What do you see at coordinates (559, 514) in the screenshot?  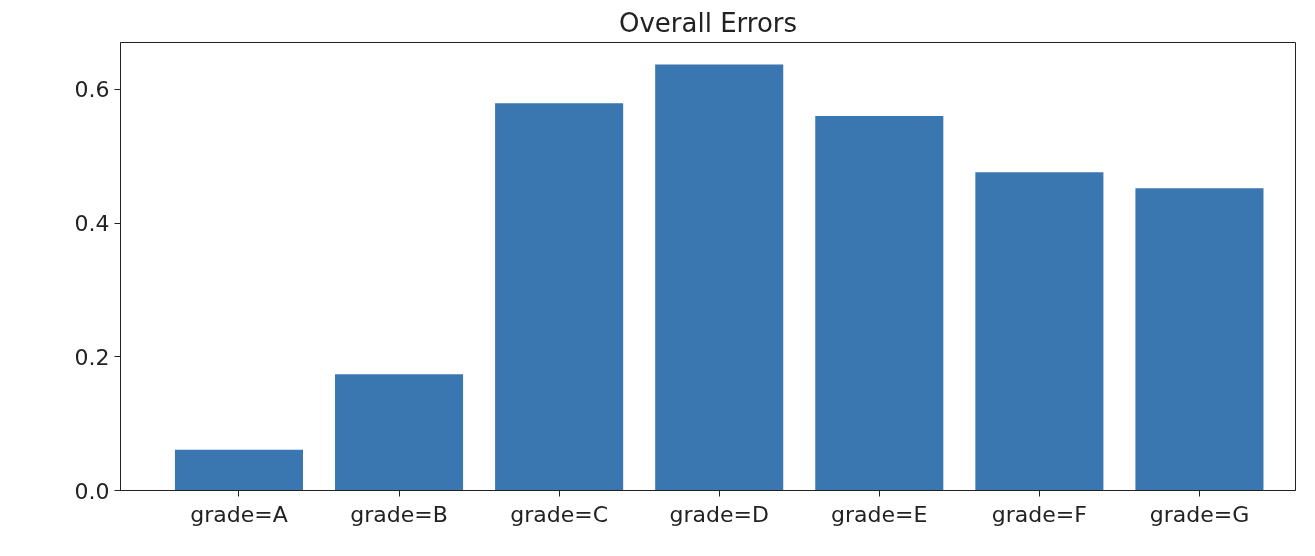 I see `x-tick-label: grade=C` at bounding box center [559, 514].